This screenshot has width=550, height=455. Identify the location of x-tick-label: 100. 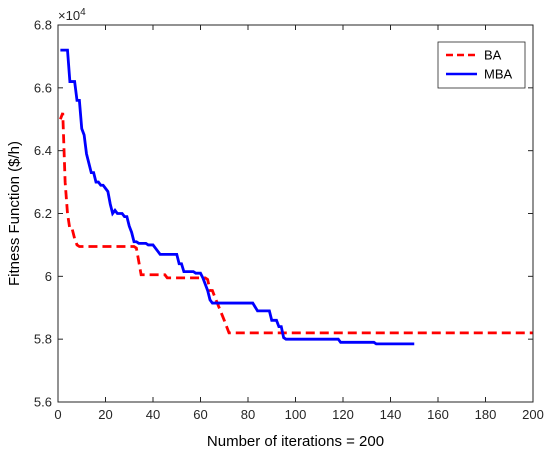
(296, 414).